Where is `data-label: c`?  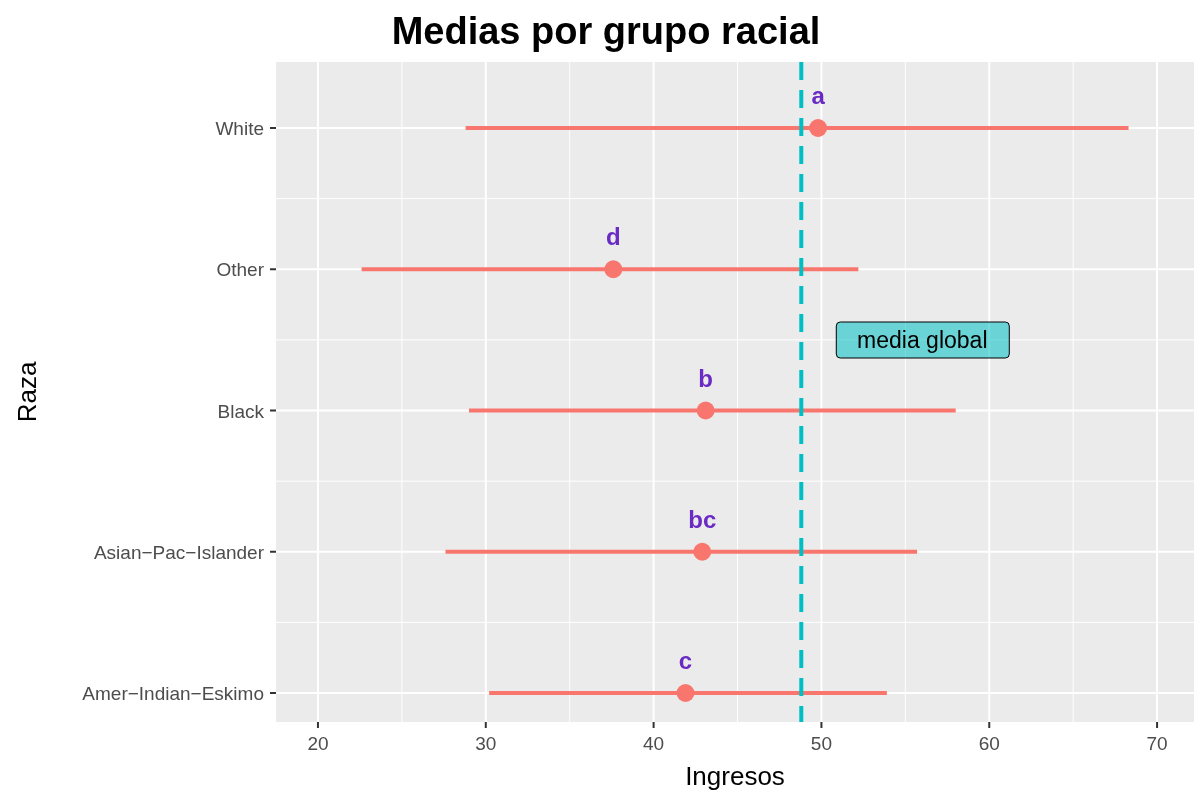 data-label: c is located at coordinates (685, 660).